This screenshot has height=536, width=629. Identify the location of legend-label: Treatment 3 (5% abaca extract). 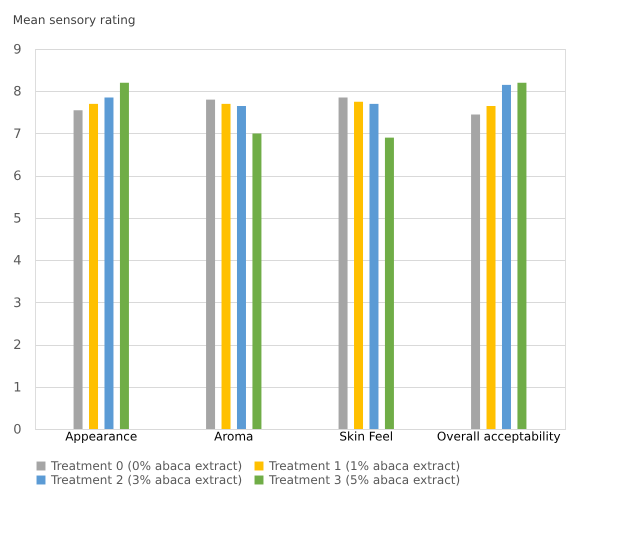
(364, 480).